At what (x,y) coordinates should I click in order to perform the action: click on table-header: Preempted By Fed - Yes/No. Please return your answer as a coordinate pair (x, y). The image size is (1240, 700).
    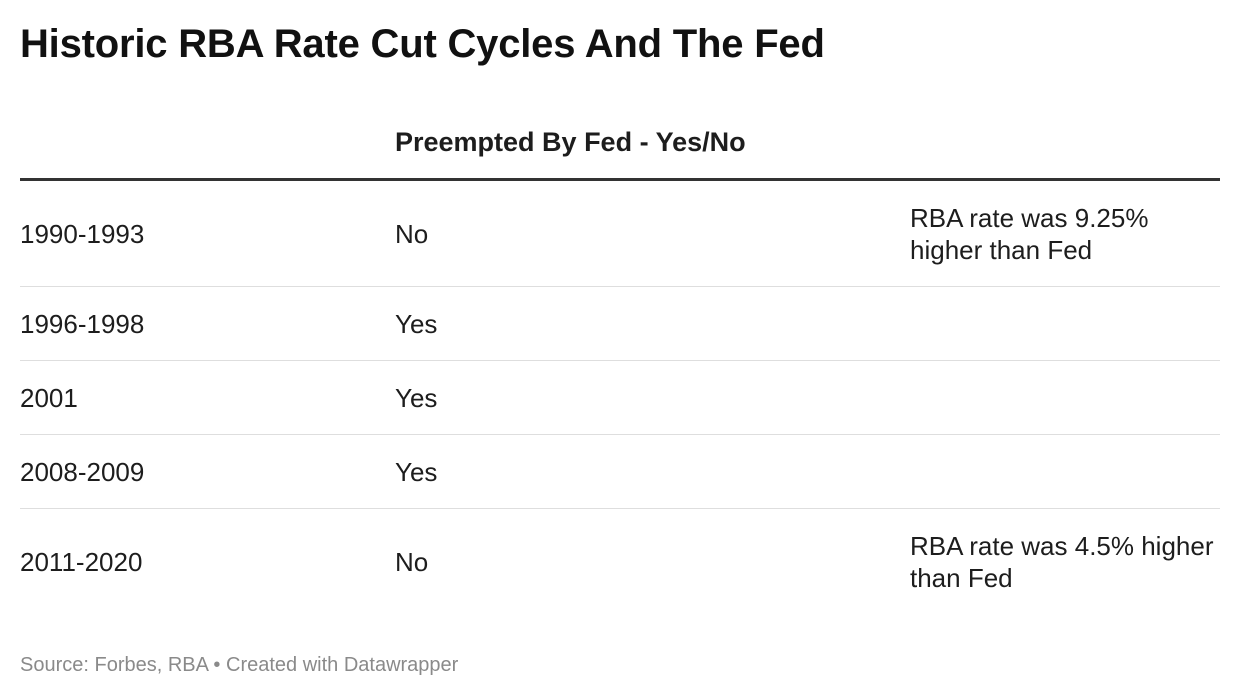
    Looking at the image, I should click on (620, 145).